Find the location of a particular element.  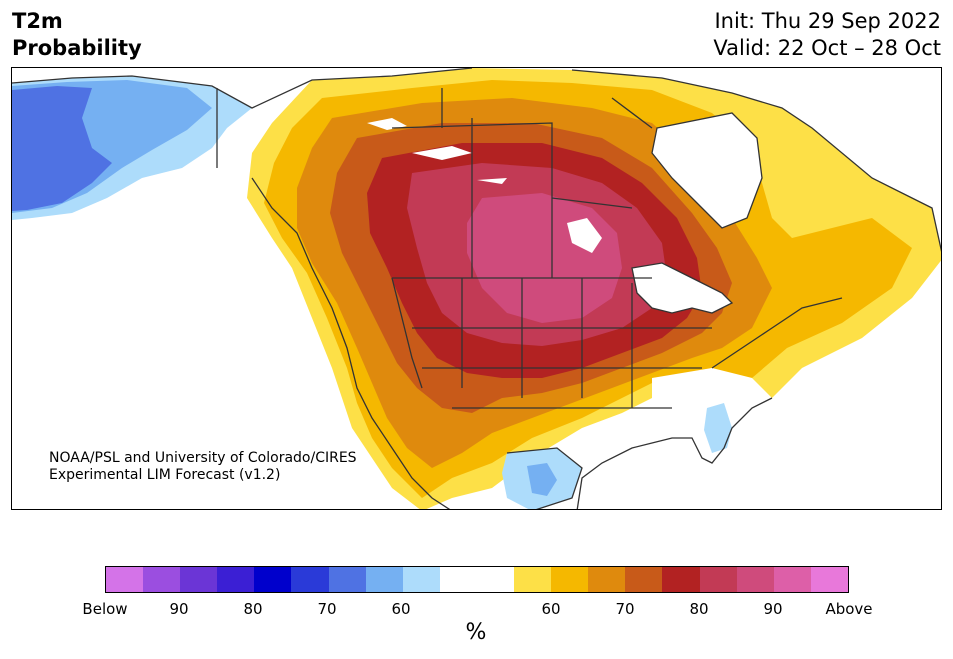

great-lakes is located at coordinates (682, 288).